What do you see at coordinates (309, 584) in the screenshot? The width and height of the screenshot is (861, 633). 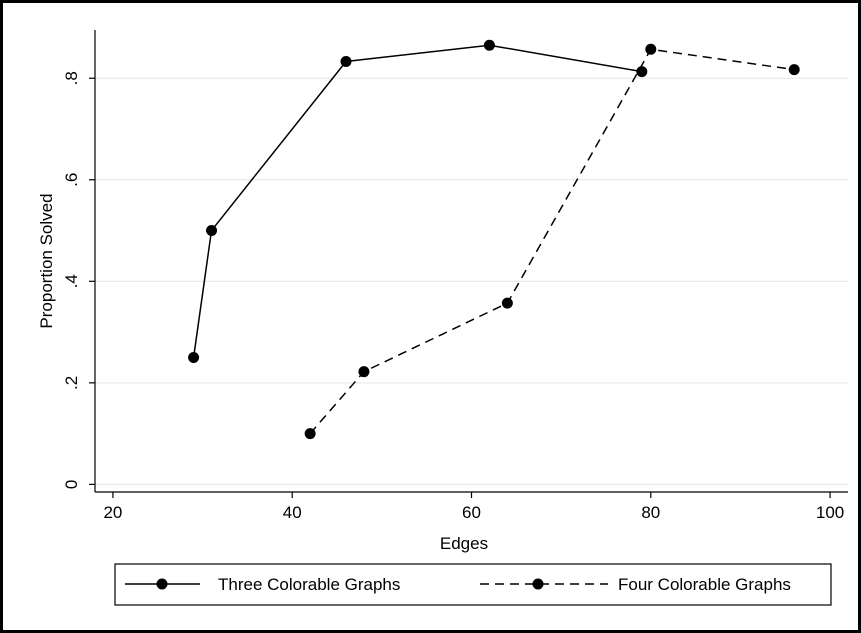 I see `legend-label-three-colorable: Three Colorable Graphs` at bounding box center [309, 584].